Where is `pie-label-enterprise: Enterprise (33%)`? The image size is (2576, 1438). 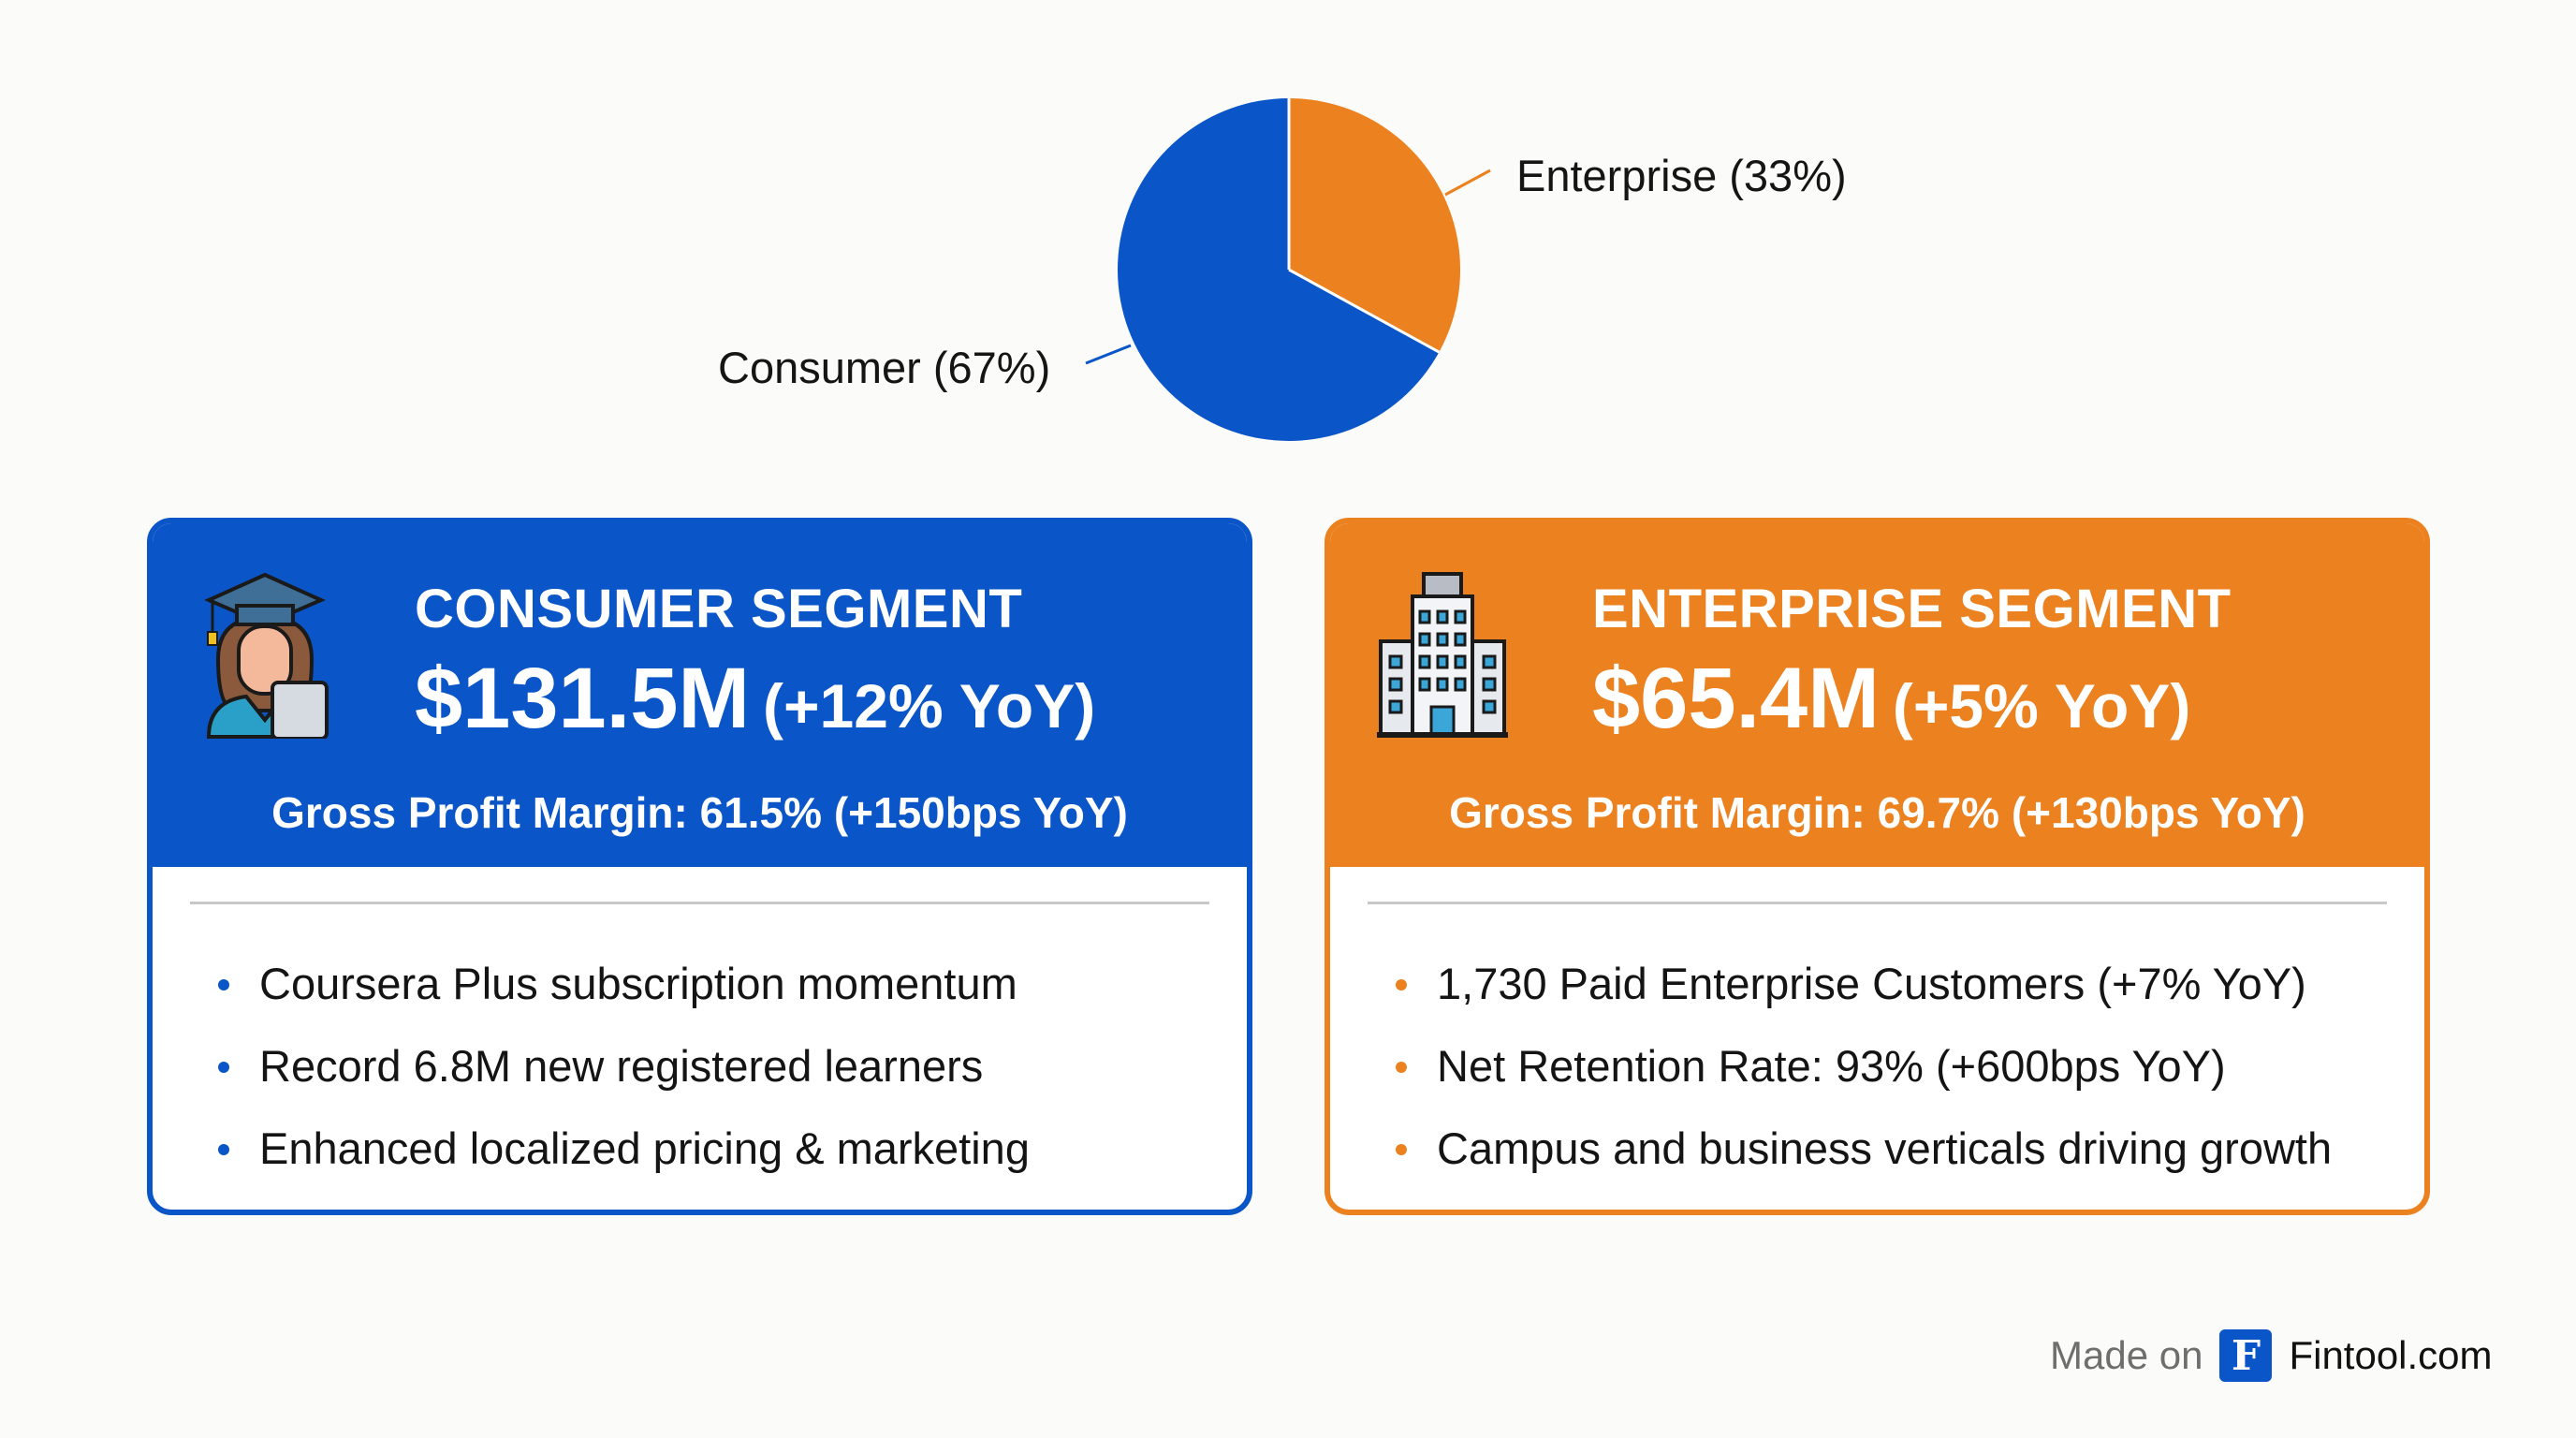
pie-label-enterprise: Enterprise (33%) is located at coordinates (1681, 175).